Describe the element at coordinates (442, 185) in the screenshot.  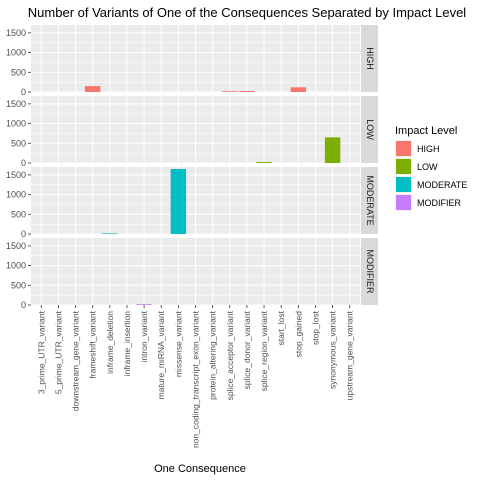
I see `legend-label: MODERATE` at that location.